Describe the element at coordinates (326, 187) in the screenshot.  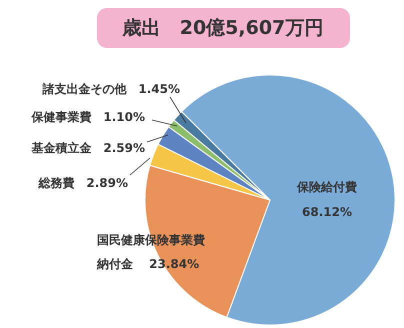
I see `slice-label: 保険給付費` at that location.